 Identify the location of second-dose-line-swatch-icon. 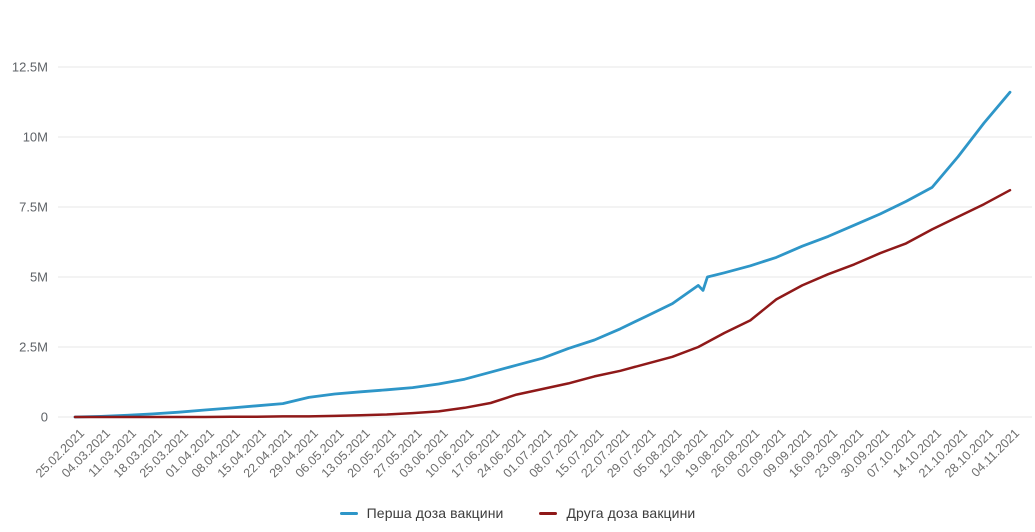
(548, 513).